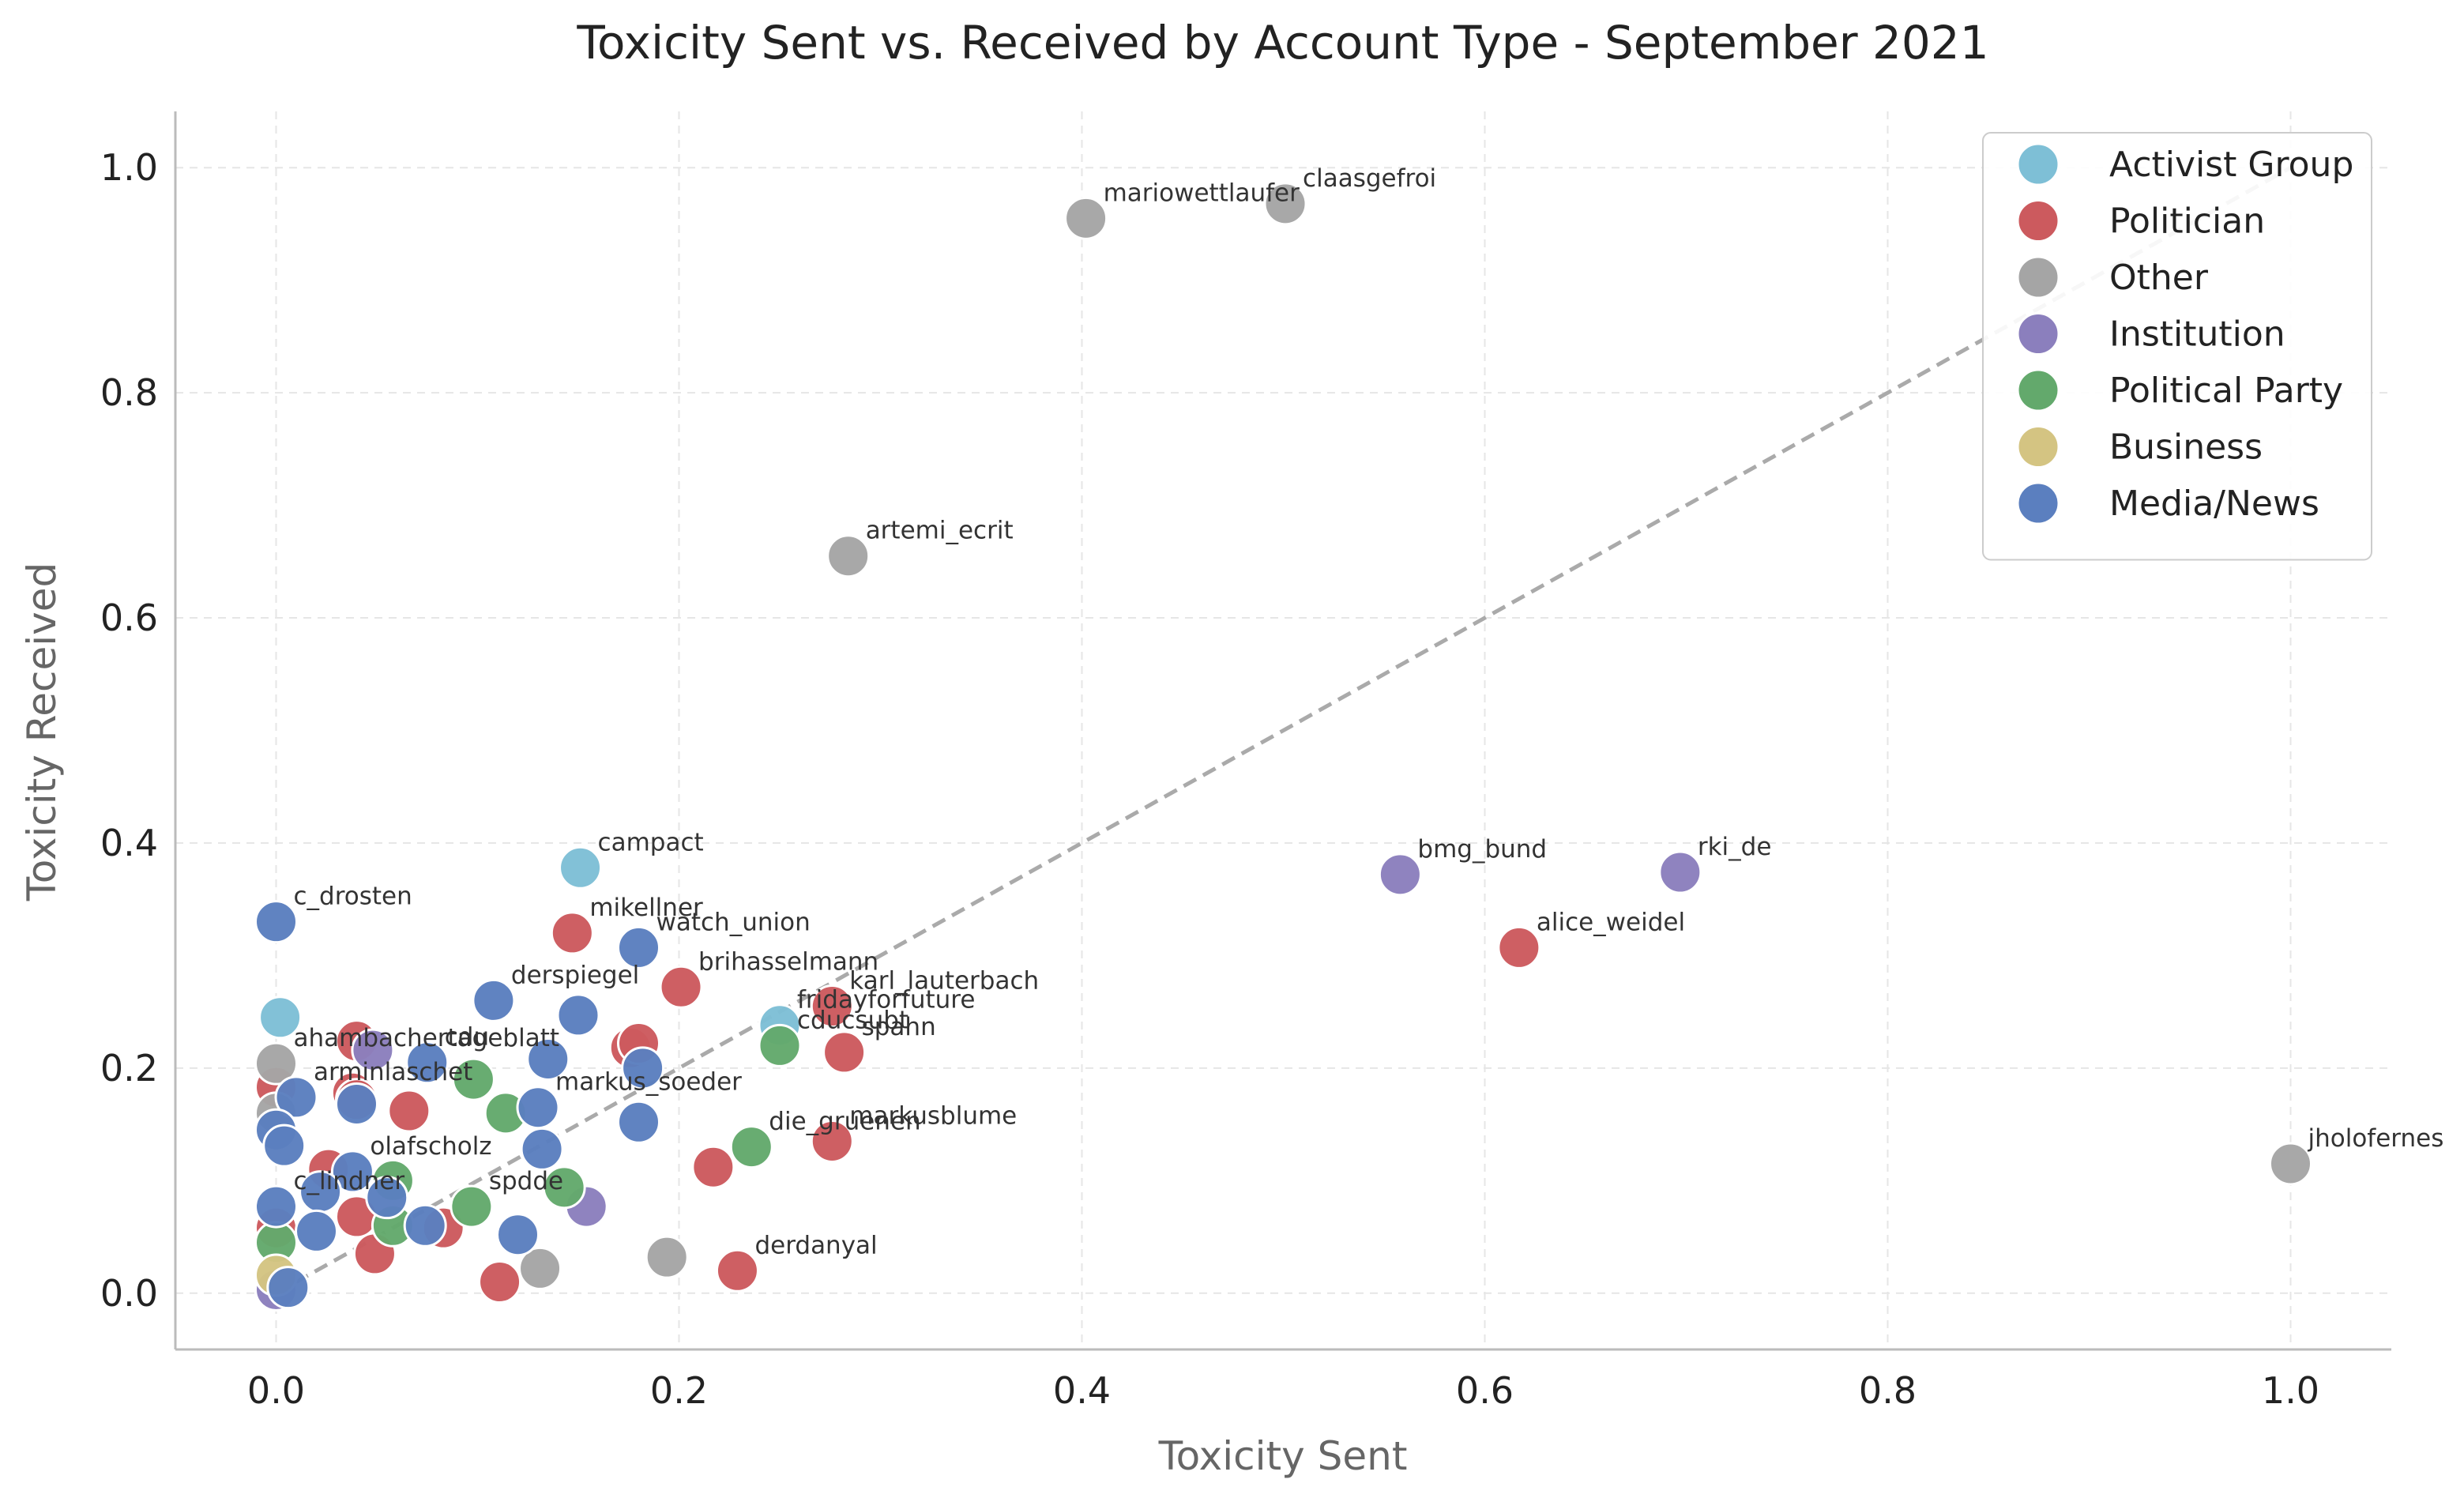 This screenshot has width=2464, height=1498. What do you see at coordinates (944, 981) in the screenshot?
I see `point-label: karl_lauterbach` at bounding box center [944, 981].